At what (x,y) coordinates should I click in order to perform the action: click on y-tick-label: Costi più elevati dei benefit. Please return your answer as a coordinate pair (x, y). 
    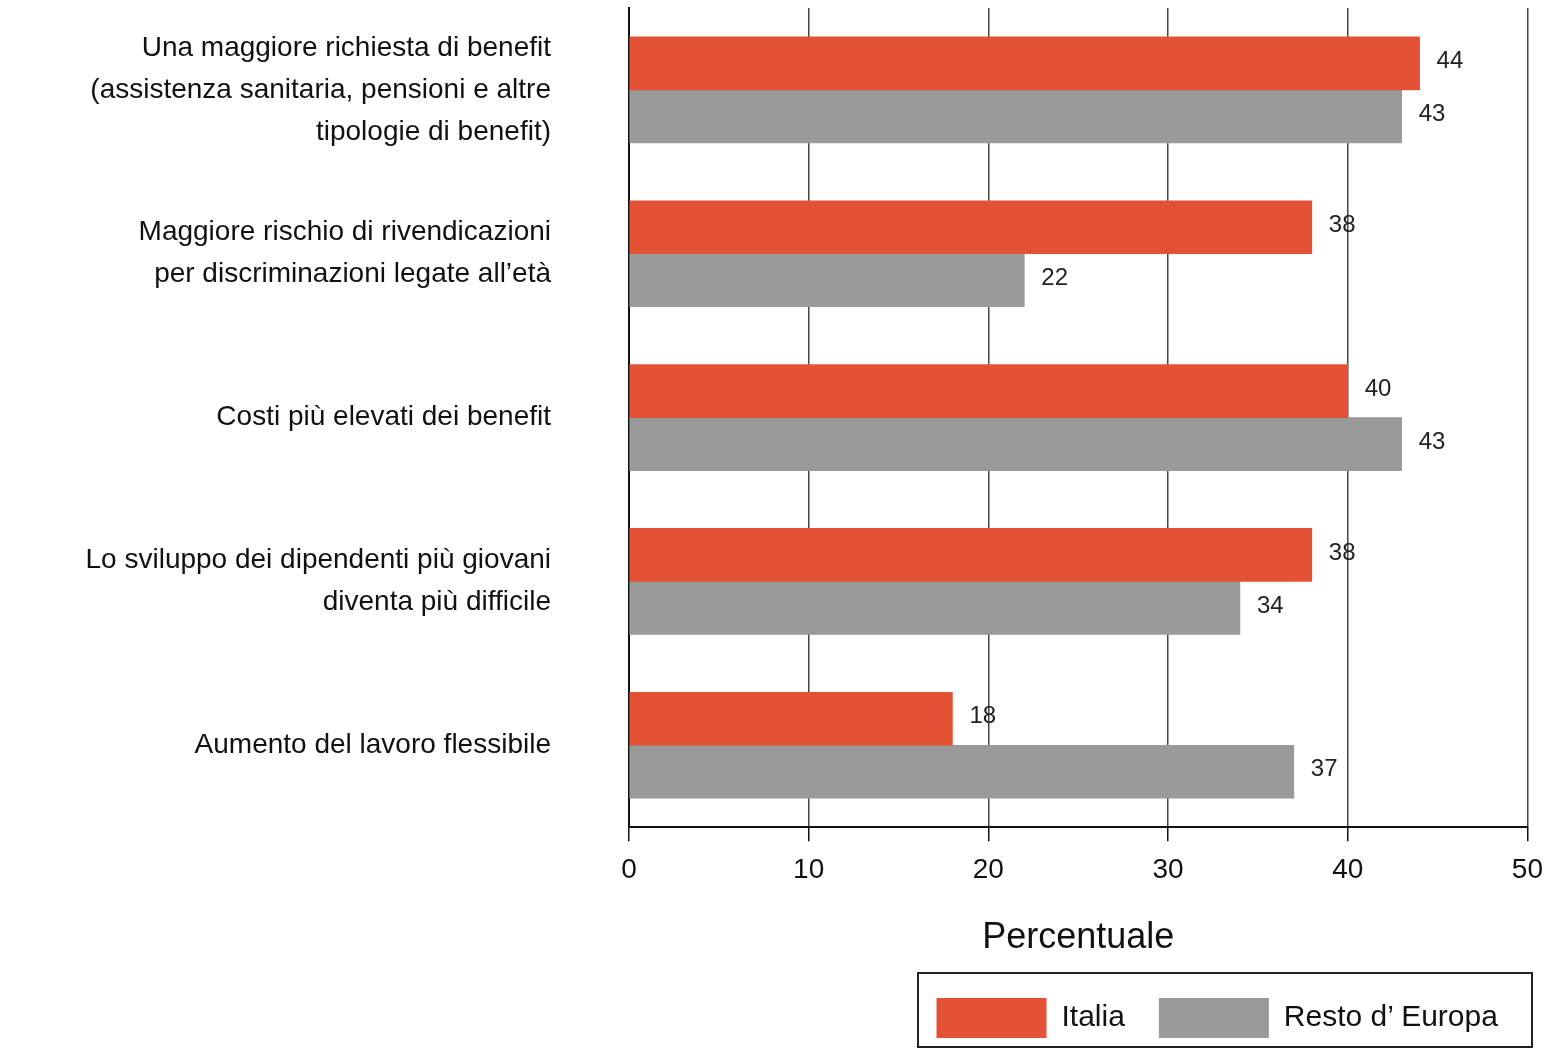
    Looking at the image, I should click on (384, 416).